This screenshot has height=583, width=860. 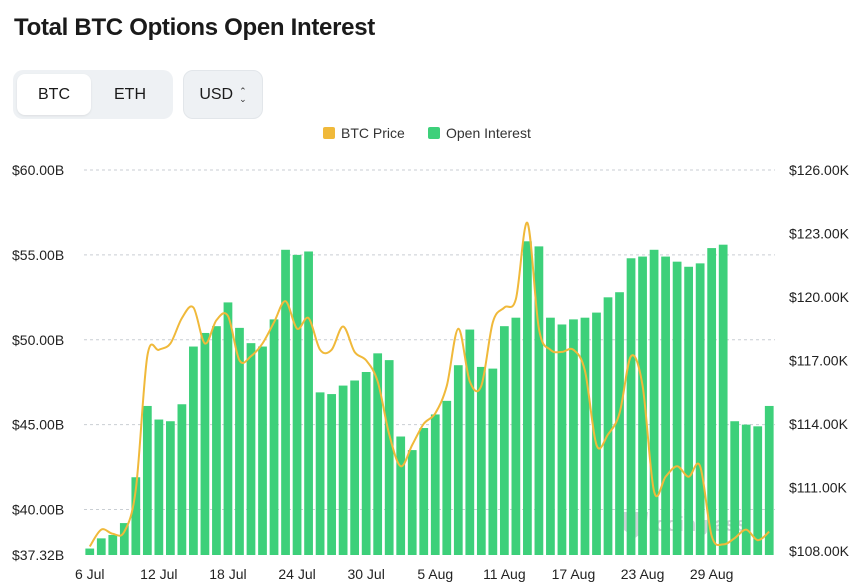 I want to click on right-axis-tick-label: $108.00K, so click(x=819, y=551).